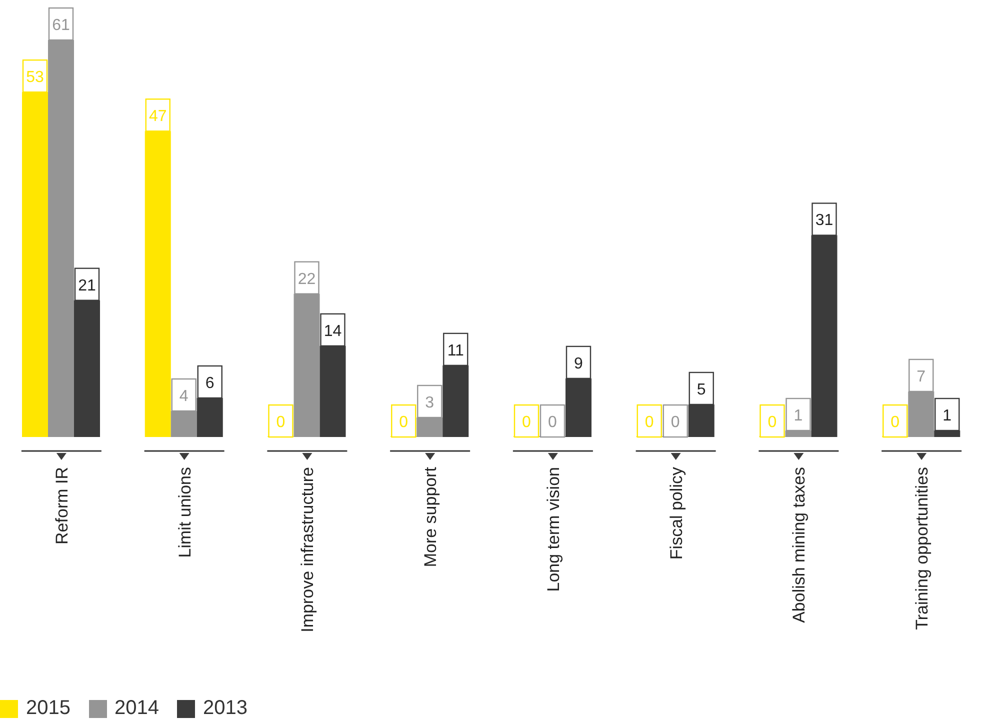 This screenshot has height=724, width=983. I want to click on data-label: 9, so click(579, 363).